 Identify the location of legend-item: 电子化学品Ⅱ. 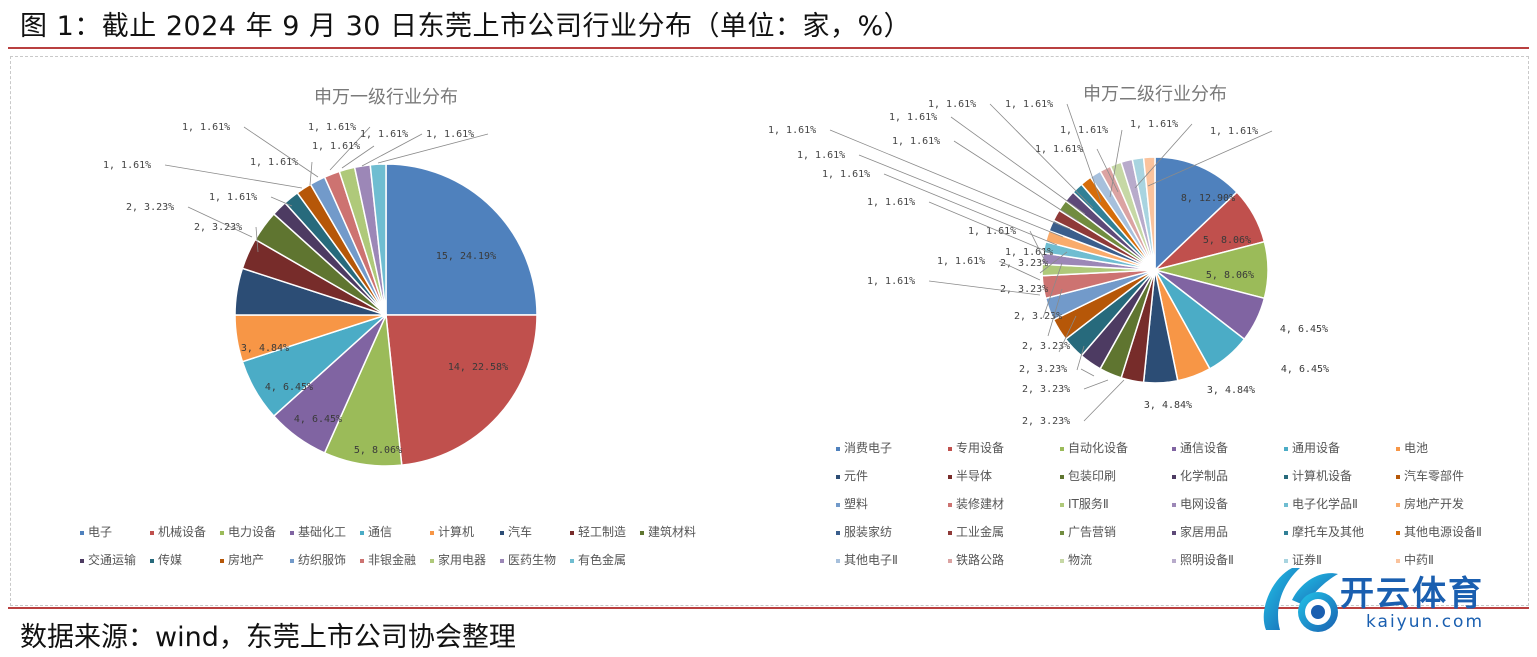
(1325, 503).